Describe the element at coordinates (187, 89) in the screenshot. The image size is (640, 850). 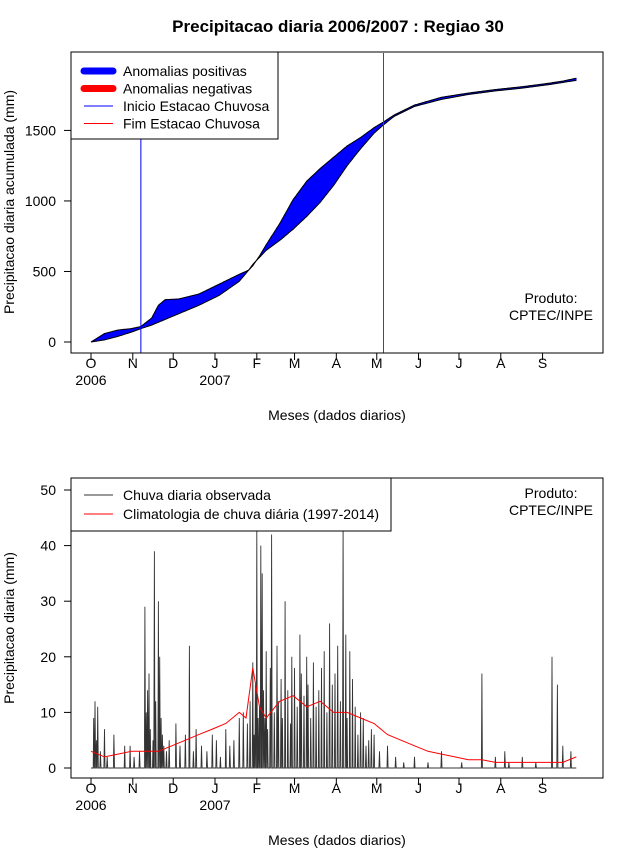
I see `legend-label: Anomalias negativas` at that location.